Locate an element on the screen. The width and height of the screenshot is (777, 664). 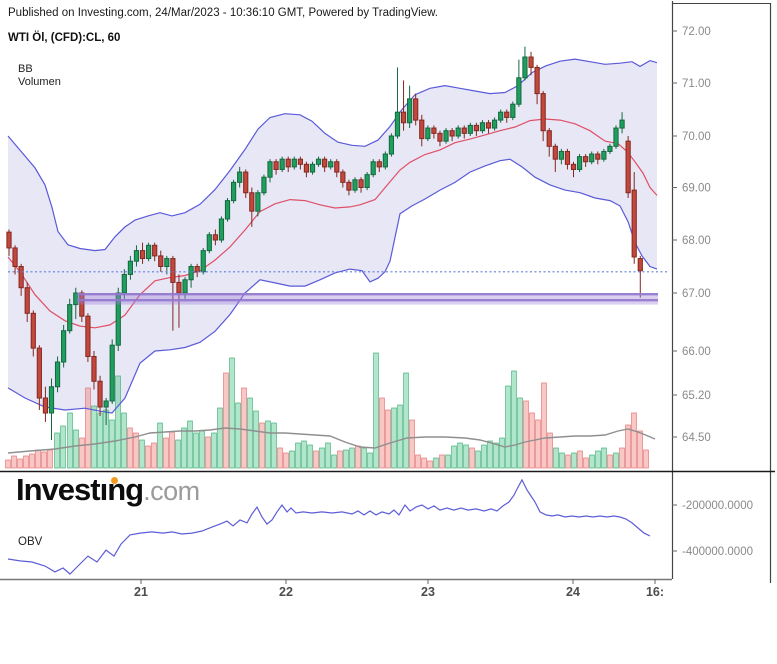
time-axis-label: 24 is located at coordinates (573, 592).